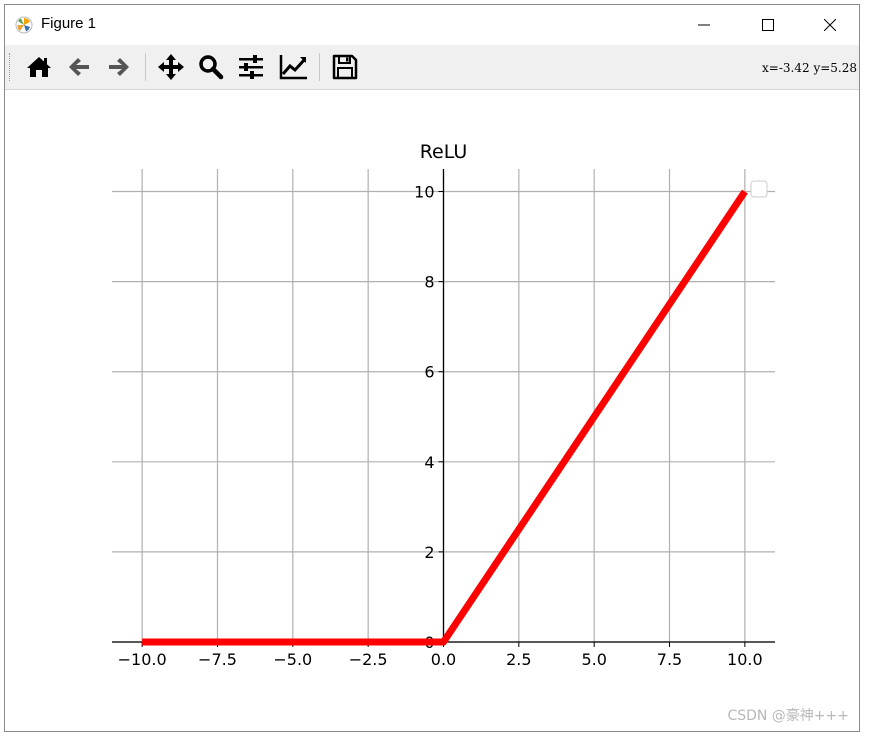  I want to click on close-button, so click(830, 25).